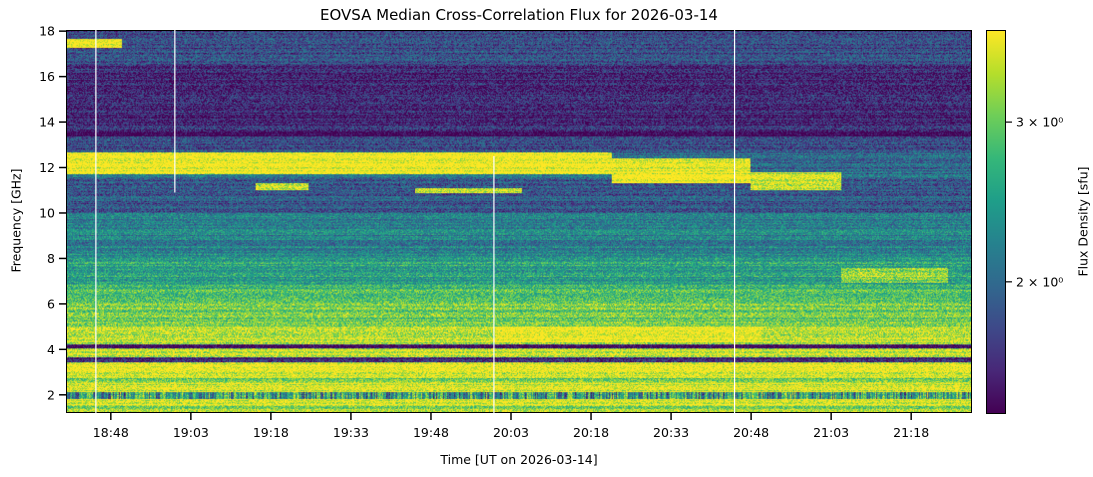  What do you see at coordinates (16, 220) in the screenshot?
I see `y-axis-label: Frequency [GHz]` at bounding box center [16, 220].